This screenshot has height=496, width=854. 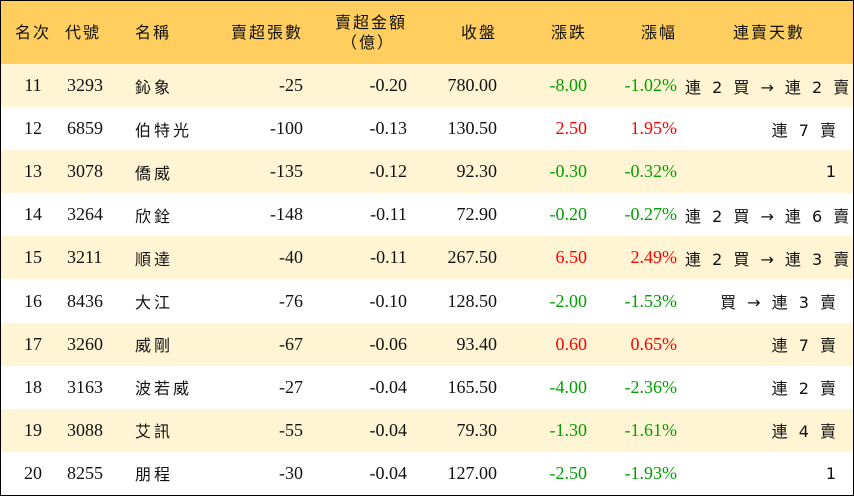 I want to click on cell-close: 79.30, so click(x=477, y=429).